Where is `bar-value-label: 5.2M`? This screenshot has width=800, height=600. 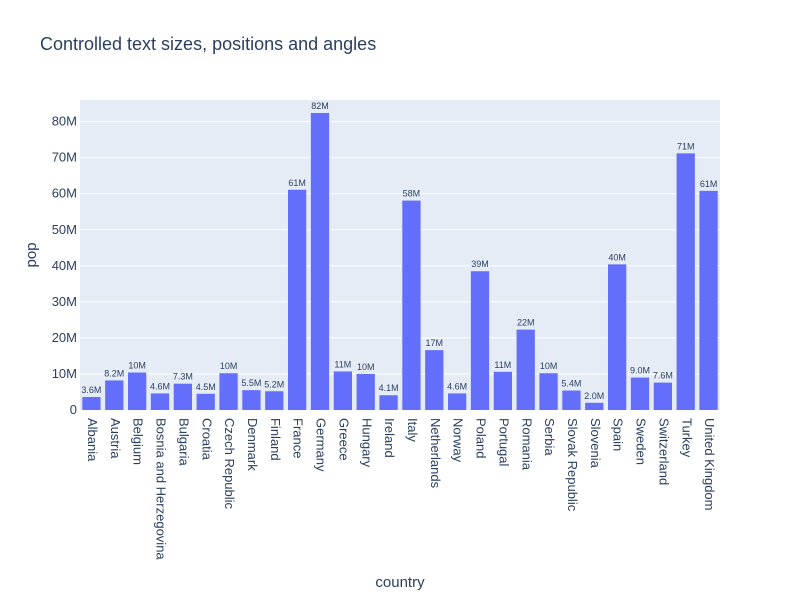
bar-value-label: 5.2M is located at coordinates (274, 384).